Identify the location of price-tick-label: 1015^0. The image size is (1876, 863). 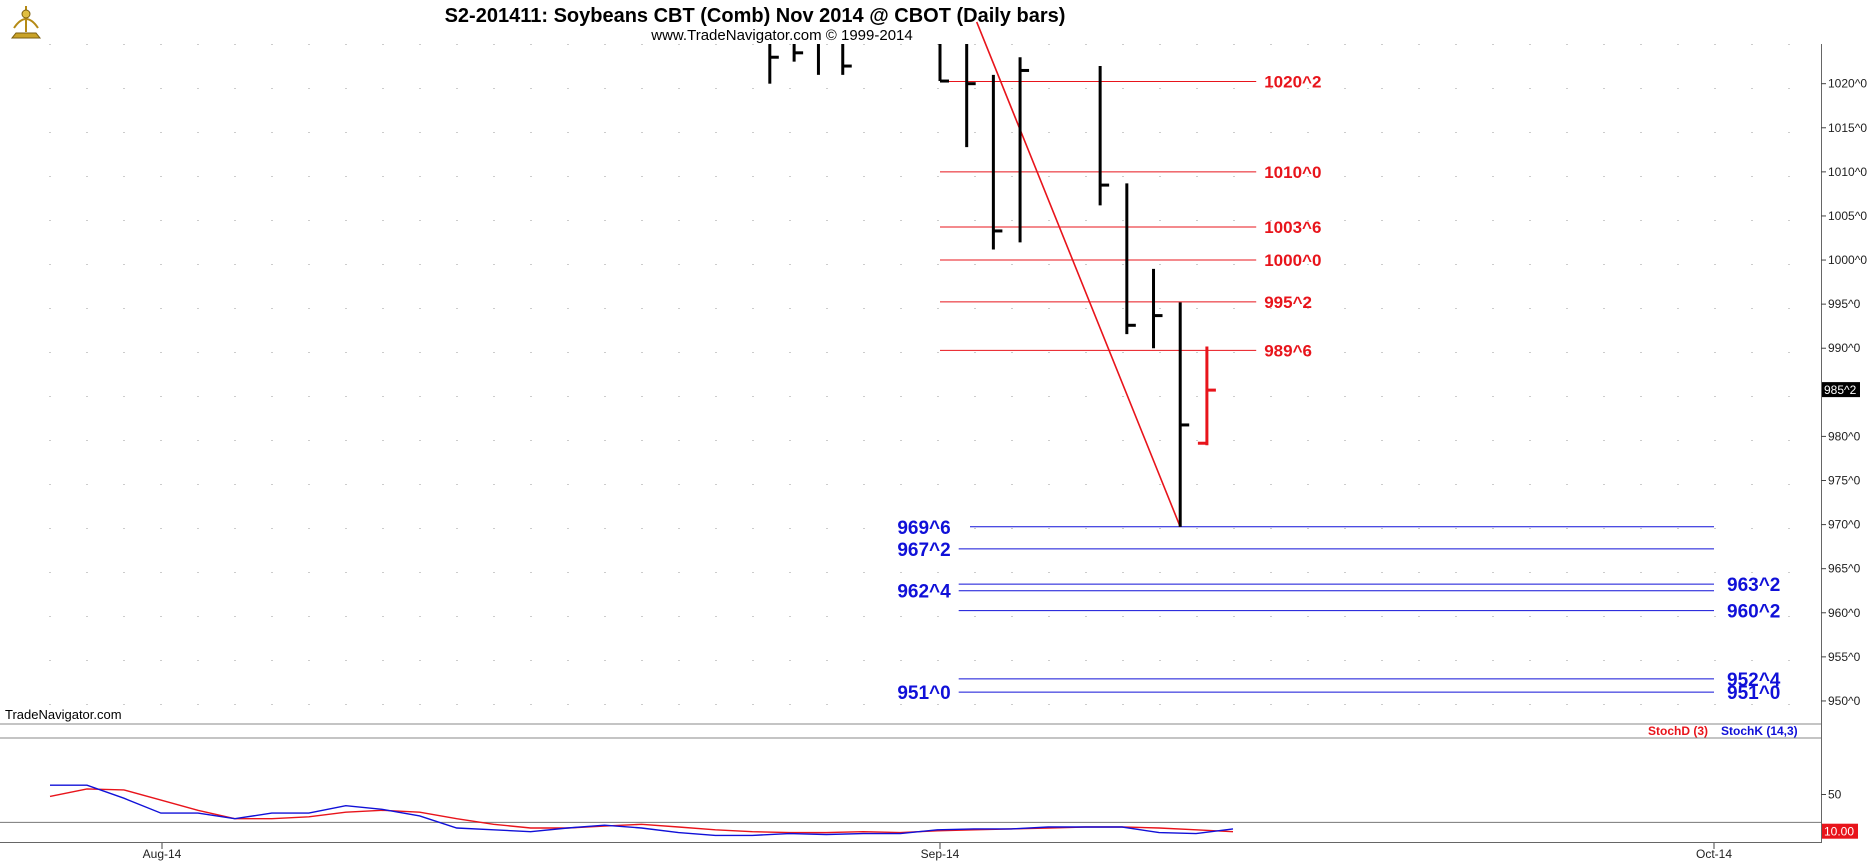
(1847, 128).